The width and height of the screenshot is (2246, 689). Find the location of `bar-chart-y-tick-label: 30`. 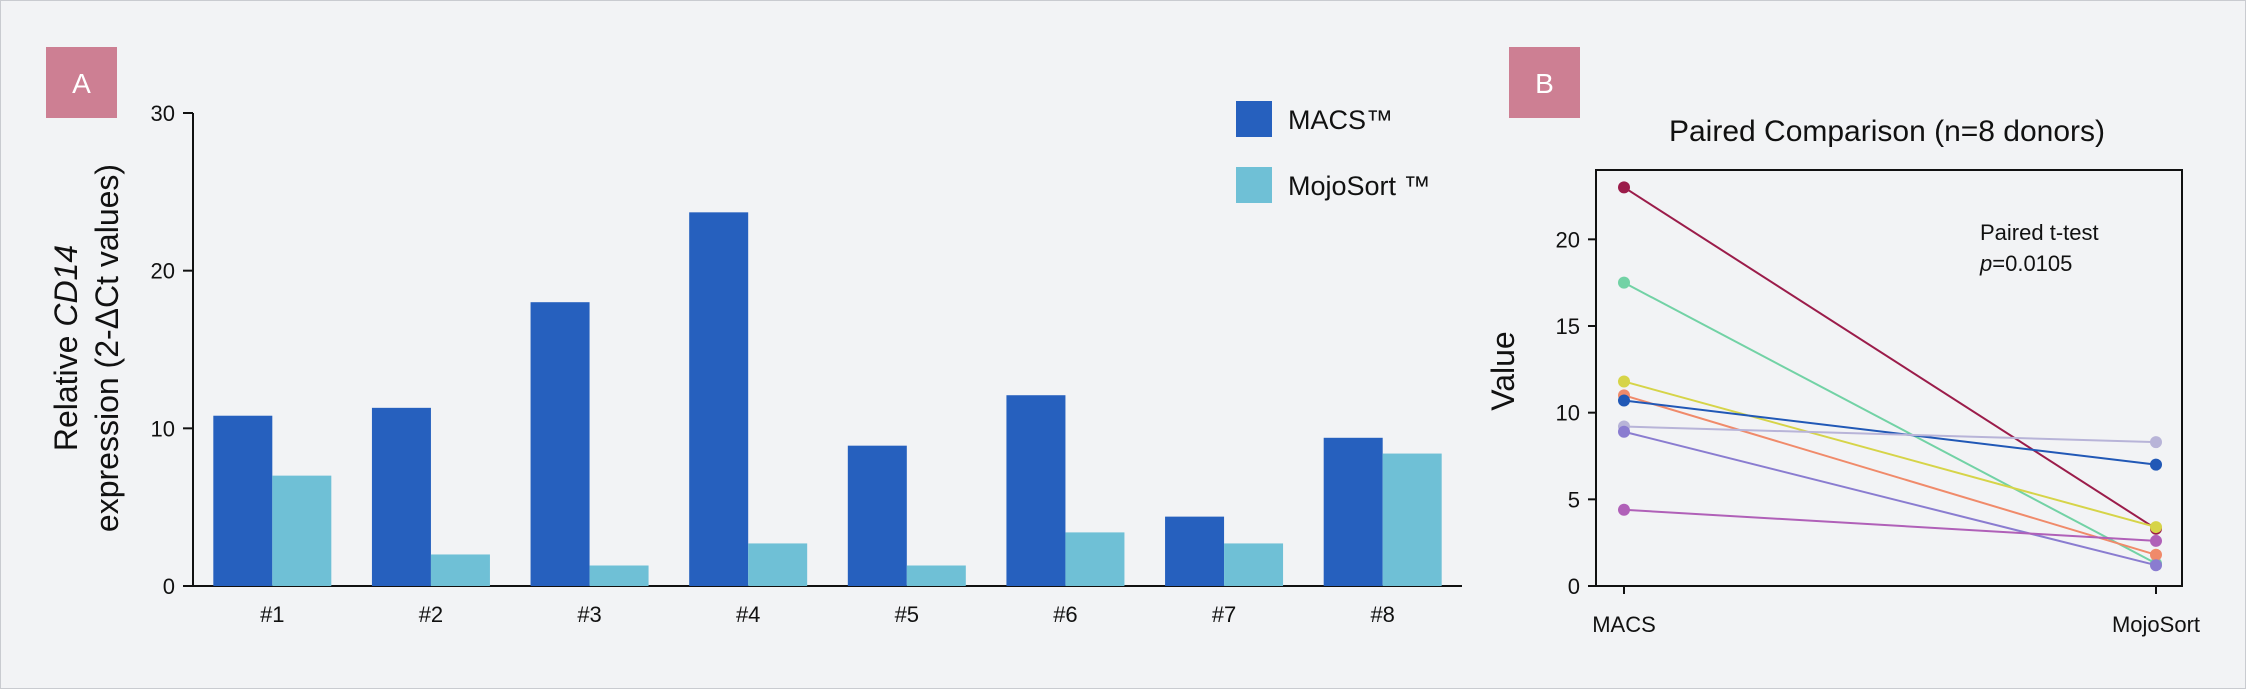

bar-chart-y-tick-label: 30 is located at coordinates (163, 113).